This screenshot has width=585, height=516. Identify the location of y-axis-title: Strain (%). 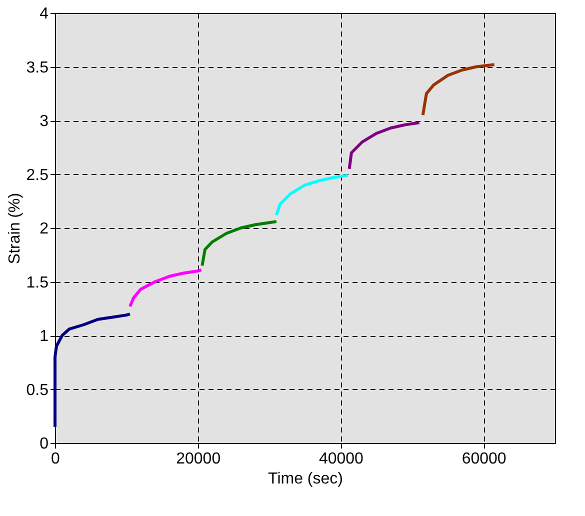
(15, 228).